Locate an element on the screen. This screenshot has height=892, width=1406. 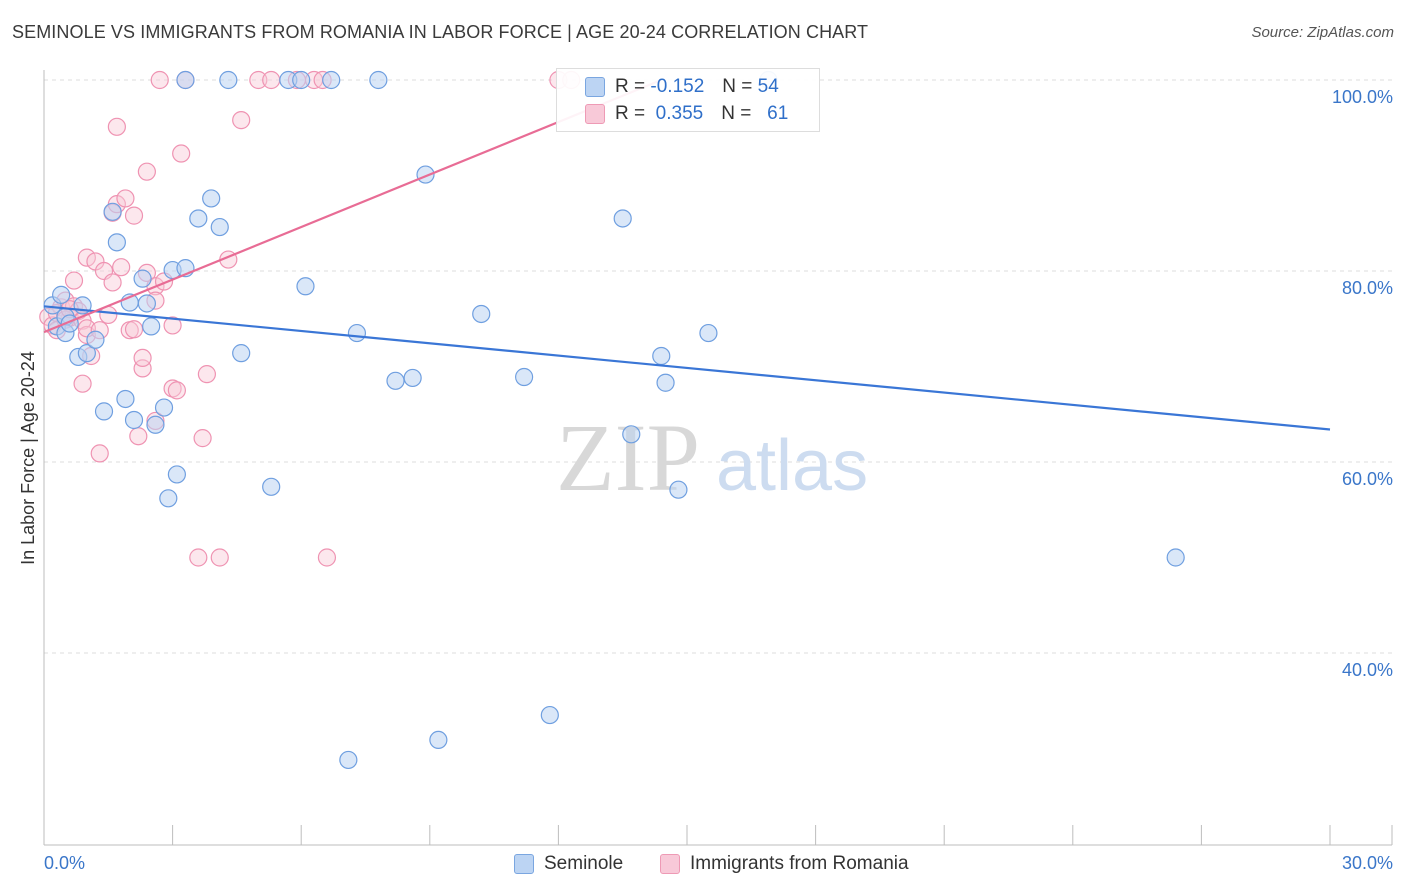
source-label: Source: ZipAtlas.com is located at coordinates (1322, 32).